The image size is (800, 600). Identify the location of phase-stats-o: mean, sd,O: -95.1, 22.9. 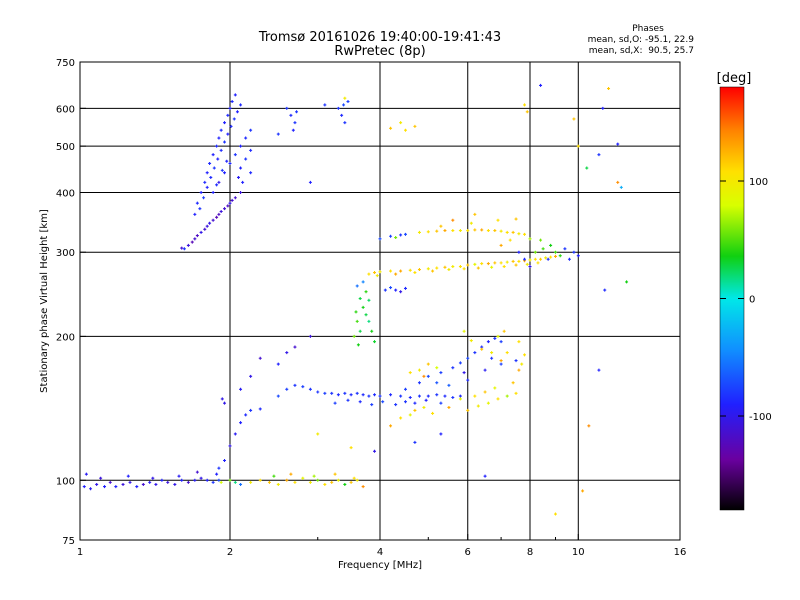
(641, 40).